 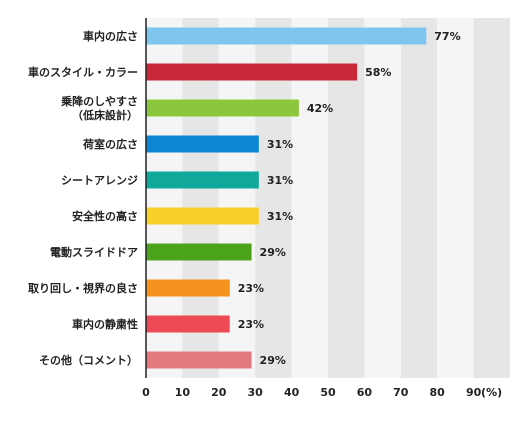 What do you see at coordinates (110, 36) in the screenshot?
I see `category-label: 車内の広さ` at bounding box center [110, 36].